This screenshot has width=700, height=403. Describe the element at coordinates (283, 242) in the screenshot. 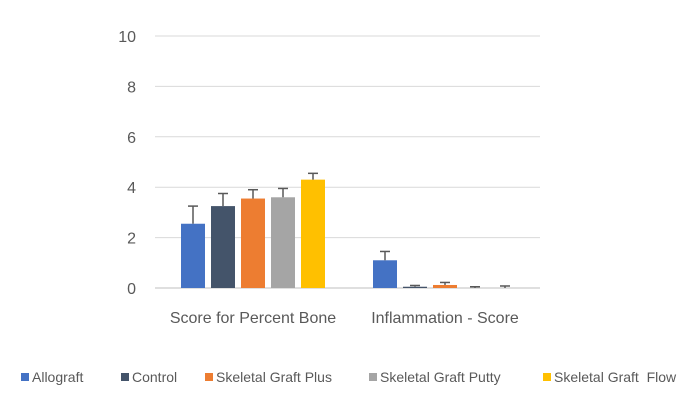

I see `bar-skeletal-graft-putty-score-for-percent-bone` at that location.